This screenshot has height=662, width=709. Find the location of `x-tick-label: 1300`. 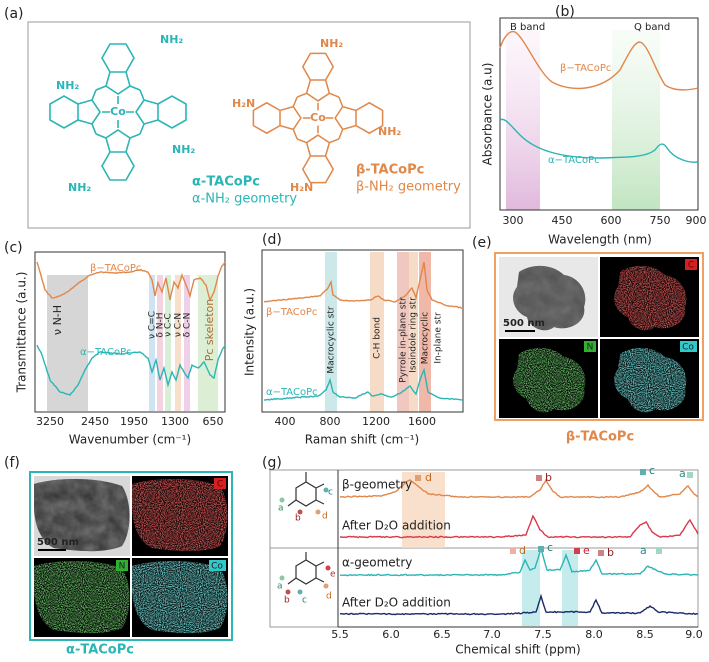

x-tick-label: 1300 is located at coordinates (175, 421).